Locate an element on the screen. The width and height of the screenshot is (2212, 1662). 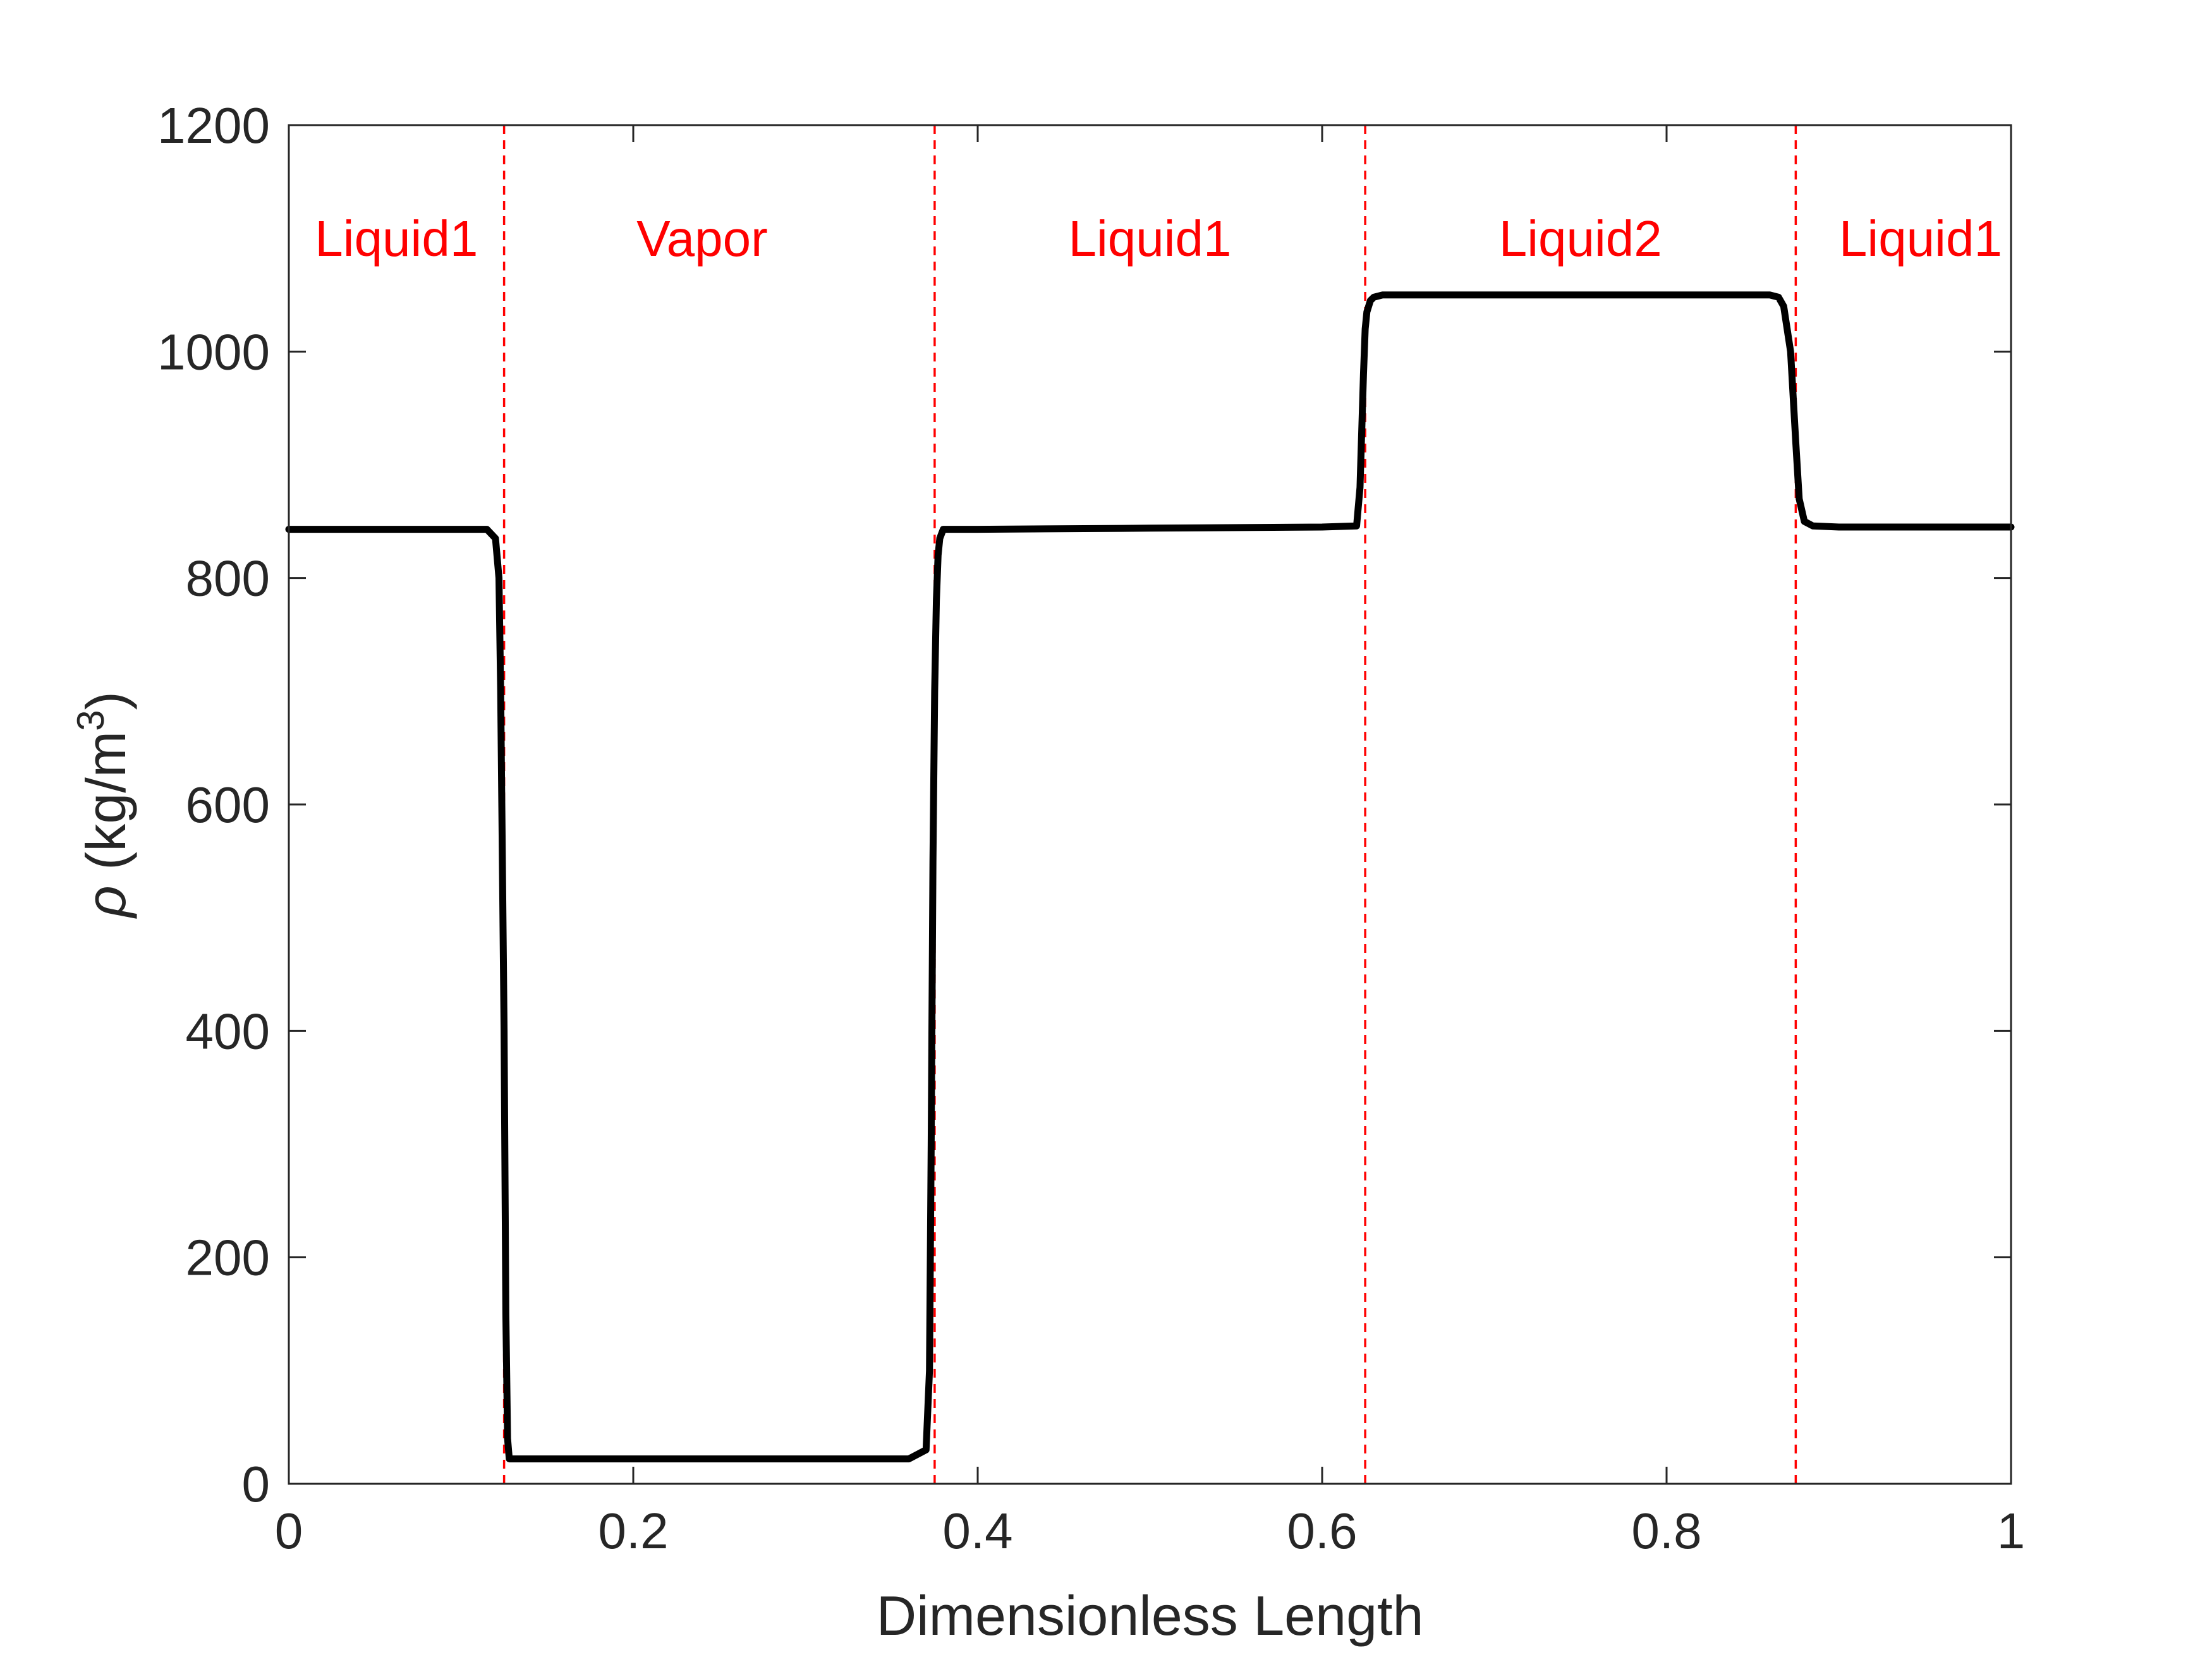
x-tick-label: 0.2 is located at coordinates (633, 1531).